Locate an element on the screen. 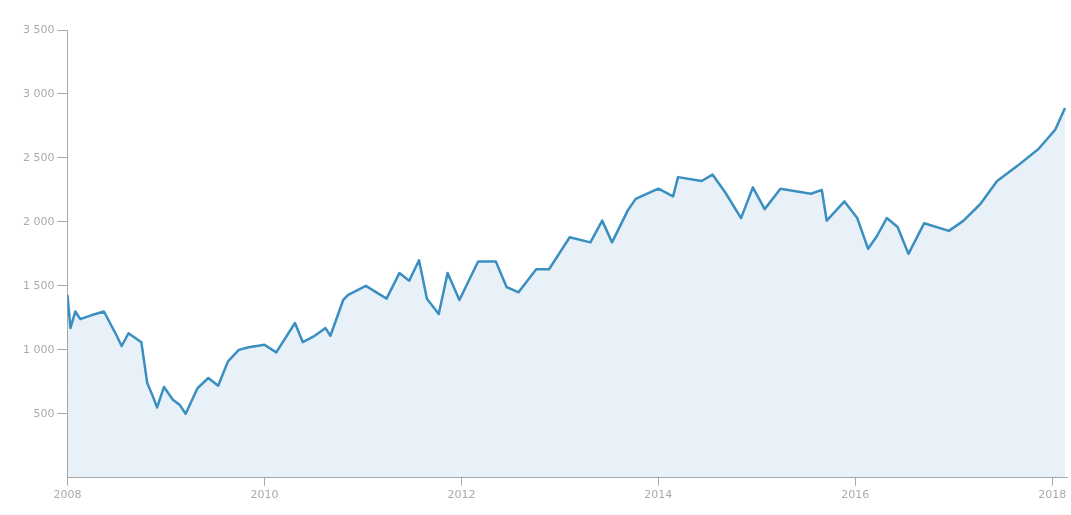 This screenshot has height=515, width=1071. x-tick-label: 2012 is located at coordinates (461, 495).